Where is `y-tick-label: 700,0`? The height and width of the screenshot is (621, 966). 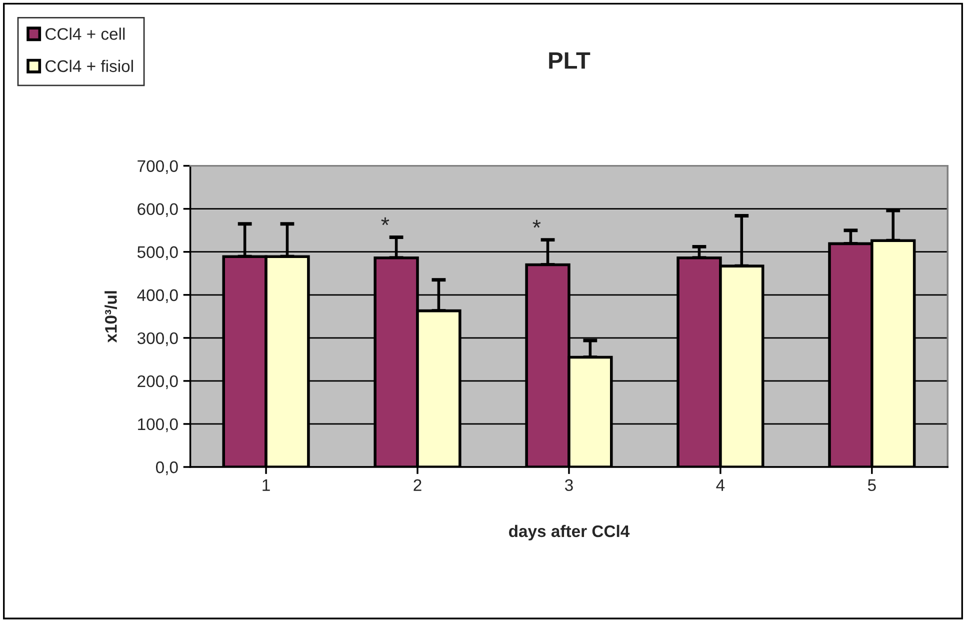
y-tick-label: 700,0 is located at coordinates (158, 167).